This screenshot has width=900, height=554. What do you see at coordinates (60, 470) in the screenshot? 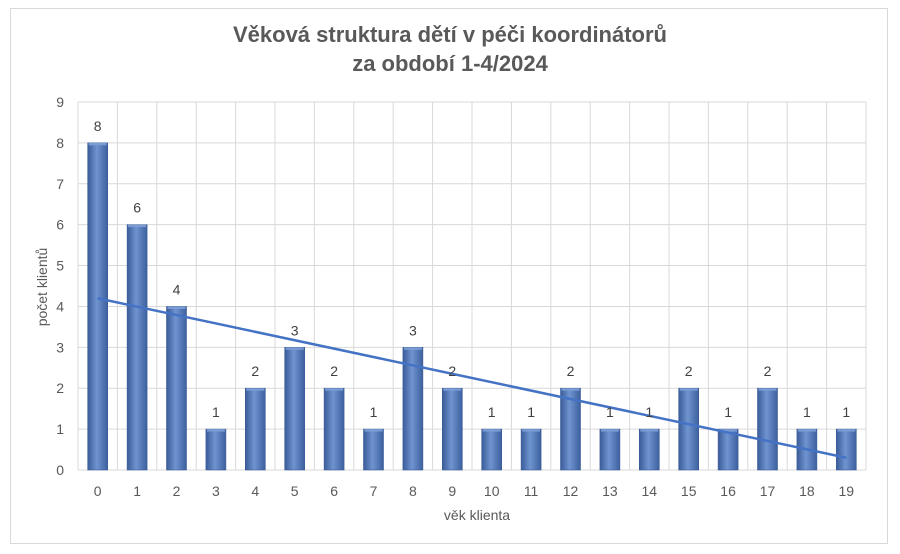
I see `y-tick-label: 0` at bounding box center [60, 470].